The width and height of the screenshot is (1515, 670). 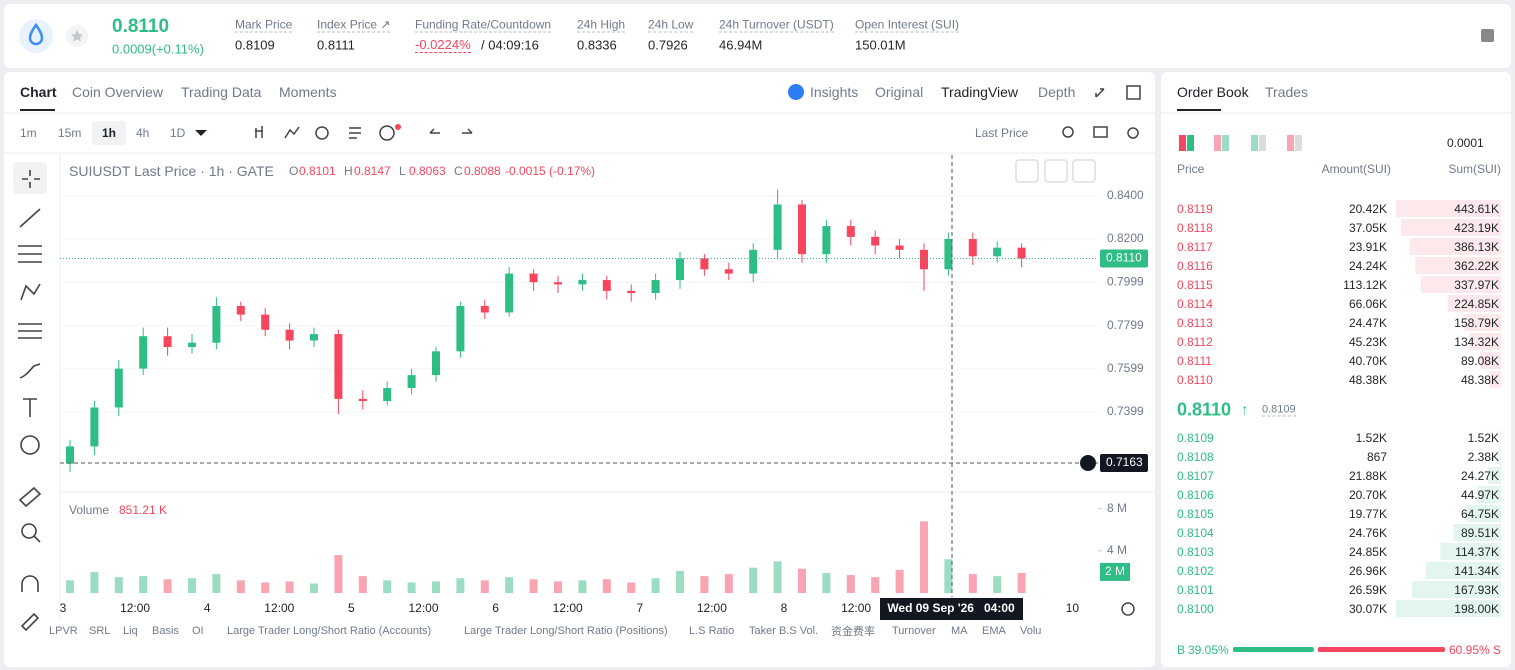 I want to click on interval: 1m, so click(x=28, y=133).